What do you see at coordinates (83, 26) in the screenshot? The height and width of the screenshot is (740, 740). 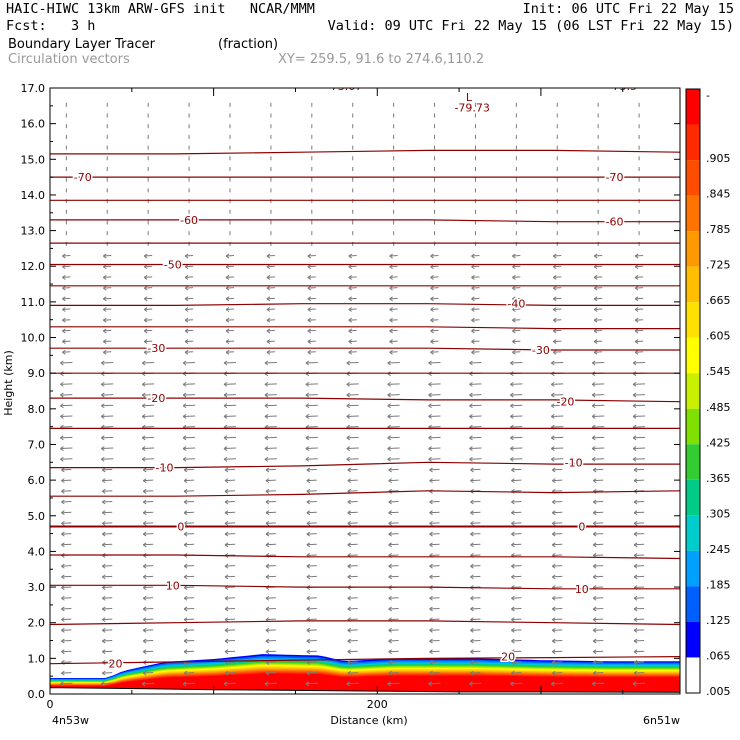 I see `fcst-value: 3 h` at bounding box center [83, 26].